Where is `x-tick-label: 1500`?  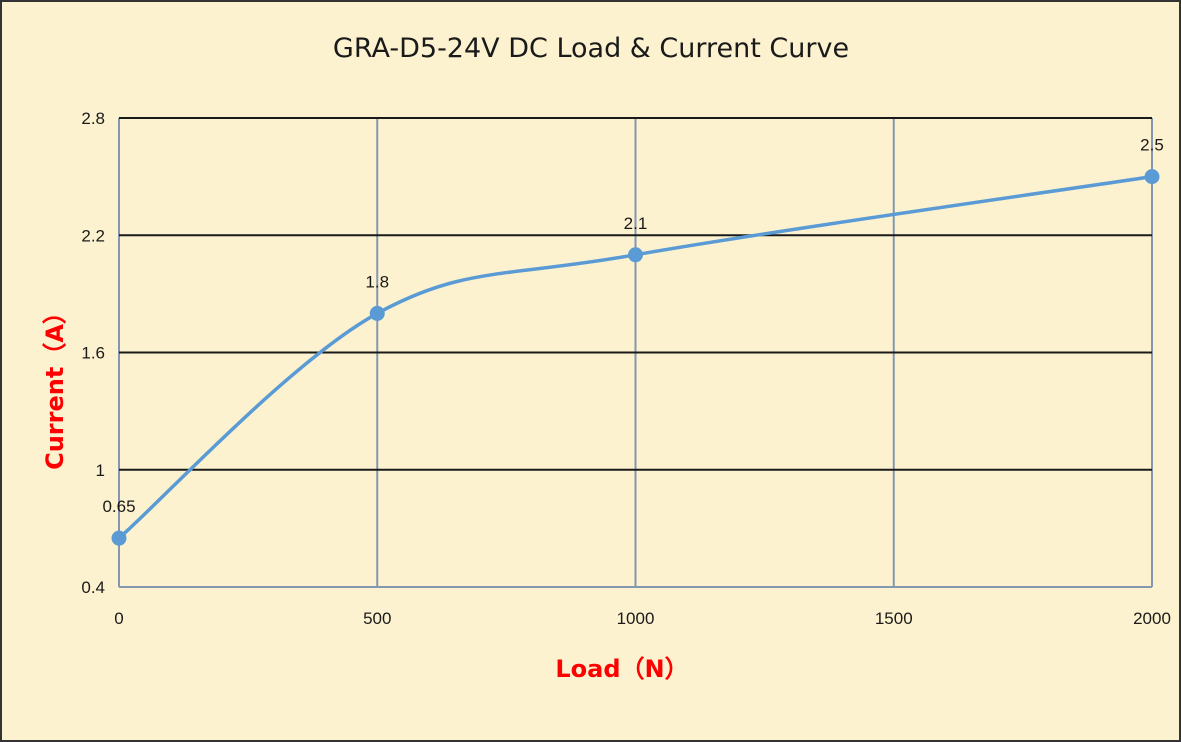
x-tick-label: 1500 is located at coordinates (894, 618).